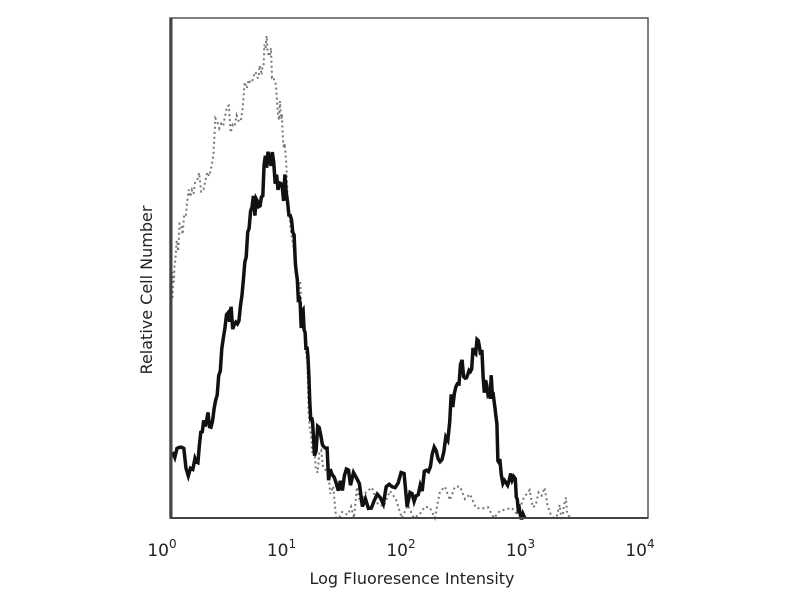  Describe the element at coordinates (281, 549) in the screenshot. I see `x-tick-label: 10¹` at that location.